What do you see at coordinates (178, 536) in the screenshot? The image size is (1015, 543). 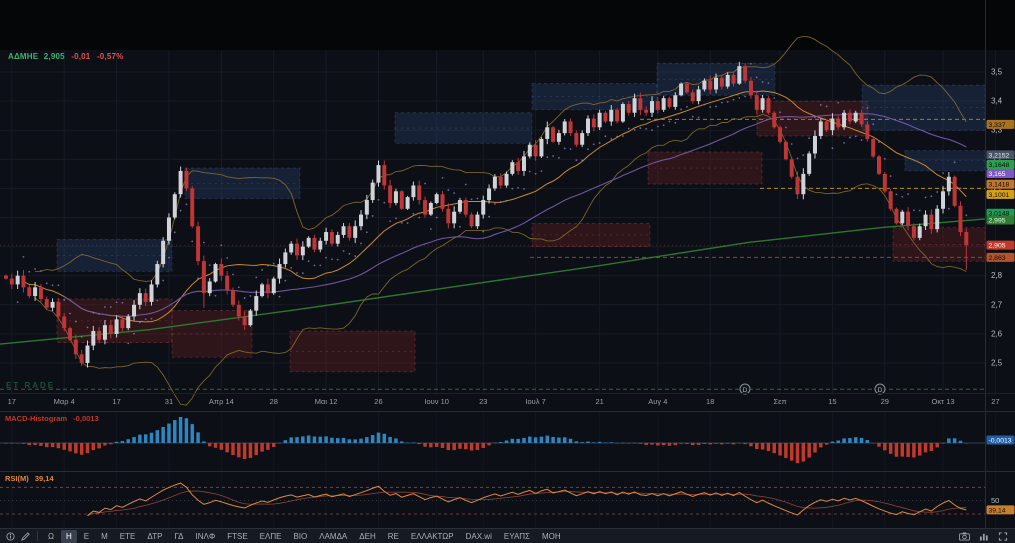 I see `toolbar-button-ΓΔ: ΓΔ` at bounding box center [178, 536].